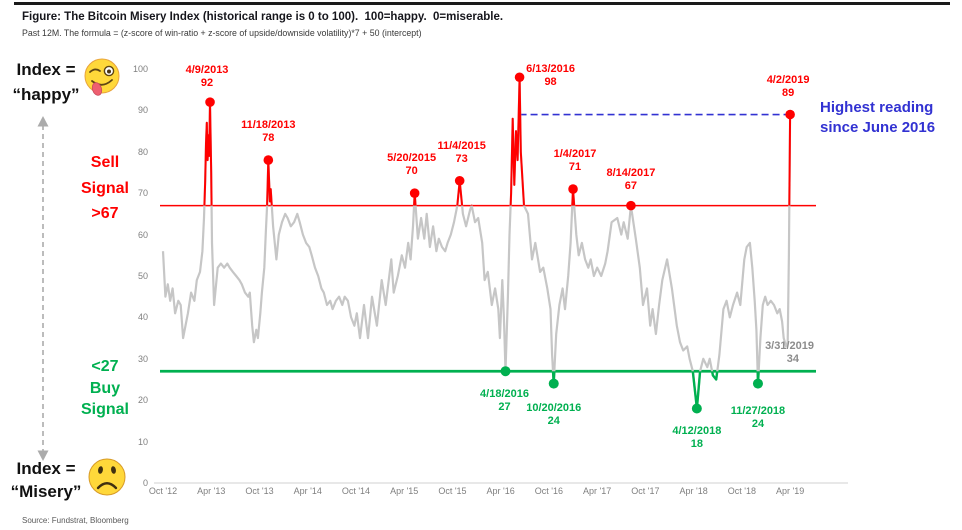  I want to click on sell-label-line2: Signal, so click(104, 188).